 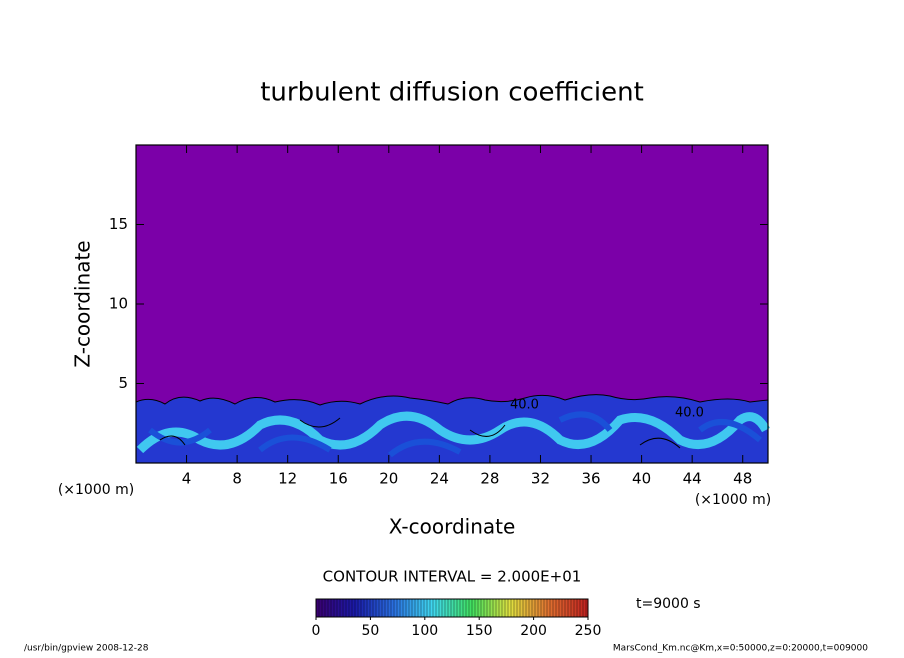 What do you see at coordinates (424, 631) in the screenshot?
I see `colorbar-tick-label: 100` at bounding box center [424, 631].